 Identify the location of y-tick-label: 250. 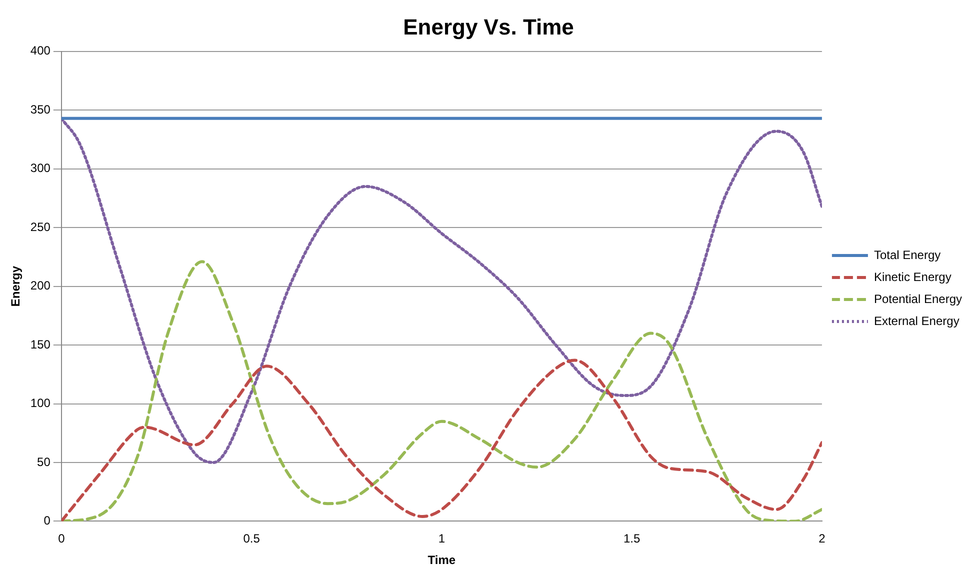
(40, 227).